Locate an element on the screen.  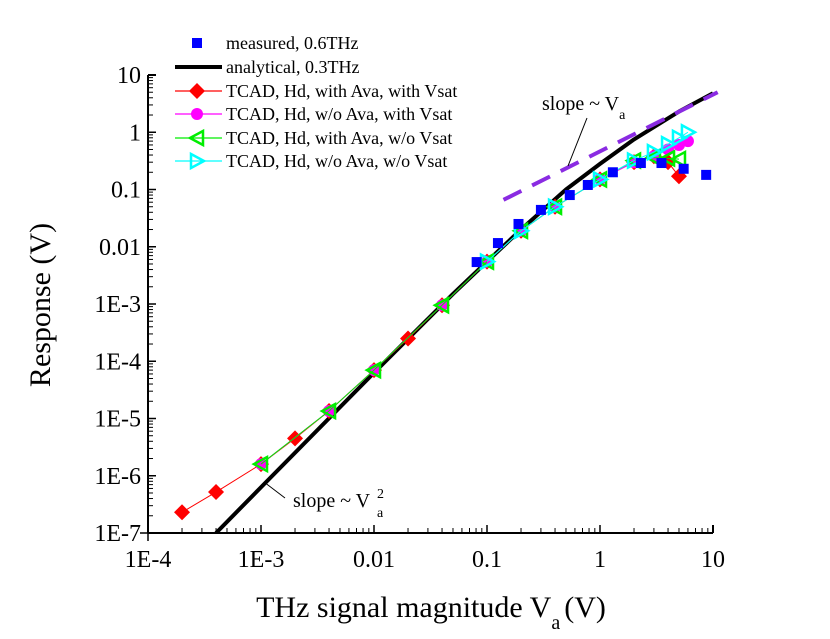
slope-va-label: slope ~ Va is located at coordinates (584, 108).